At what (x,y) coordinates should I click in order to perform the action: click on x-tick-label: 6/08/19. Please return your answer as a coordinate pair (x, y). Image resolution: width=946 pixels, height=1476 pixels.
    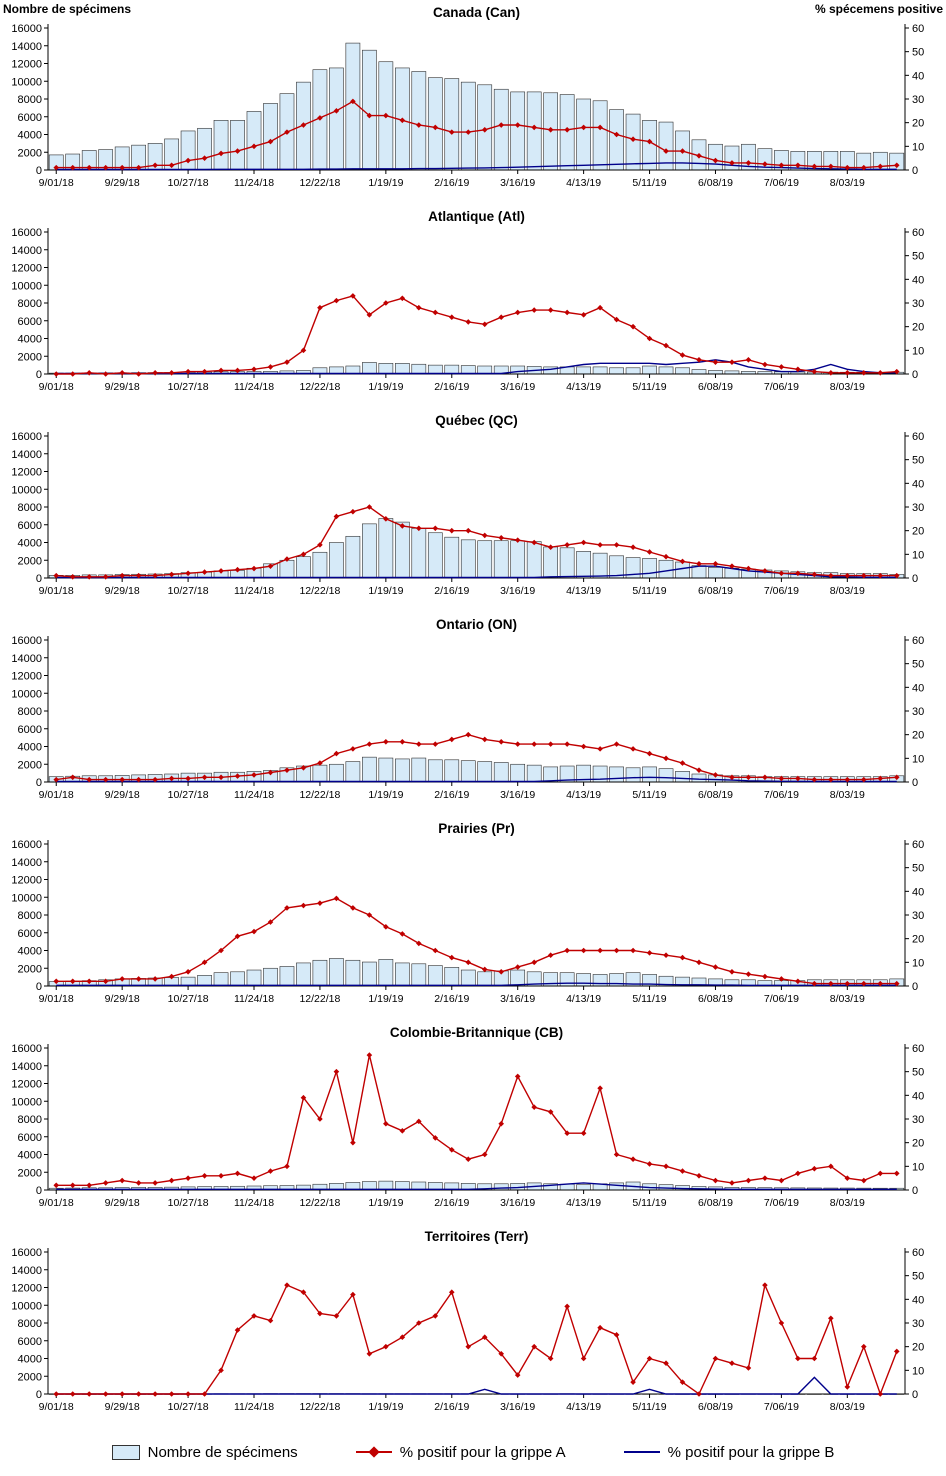
    Looking at the image, I should click on (715, 387).